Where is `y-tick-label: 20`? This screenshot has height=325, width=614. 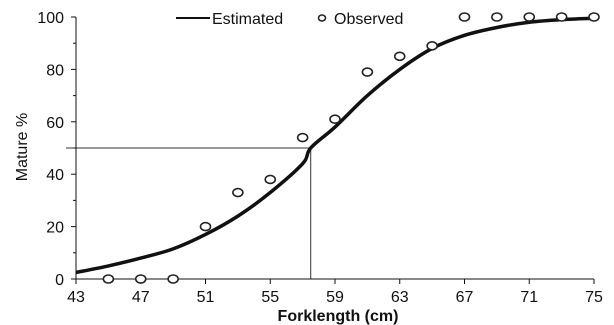
y-tick-label: 20 is located at coordinates (55, 228).